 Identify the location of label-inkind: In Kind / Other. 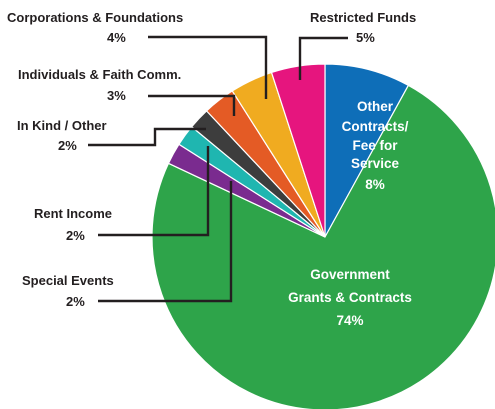
(62, 125).